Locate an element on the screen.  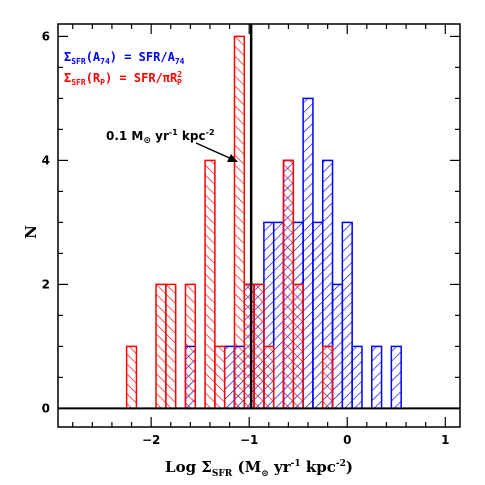
legend-entry-blue: ΣSFR(A74) = SFR/A74 is located at coordinates (124, 58).